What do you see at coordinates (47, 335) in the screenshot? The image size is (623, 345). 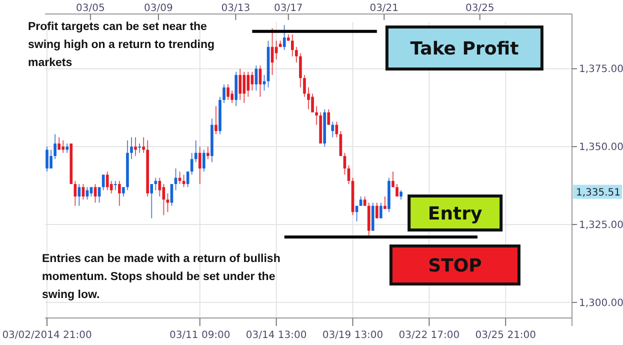 I see `x-tick-label: 03/02/2014 21:00` at bounding box center [47, 335].